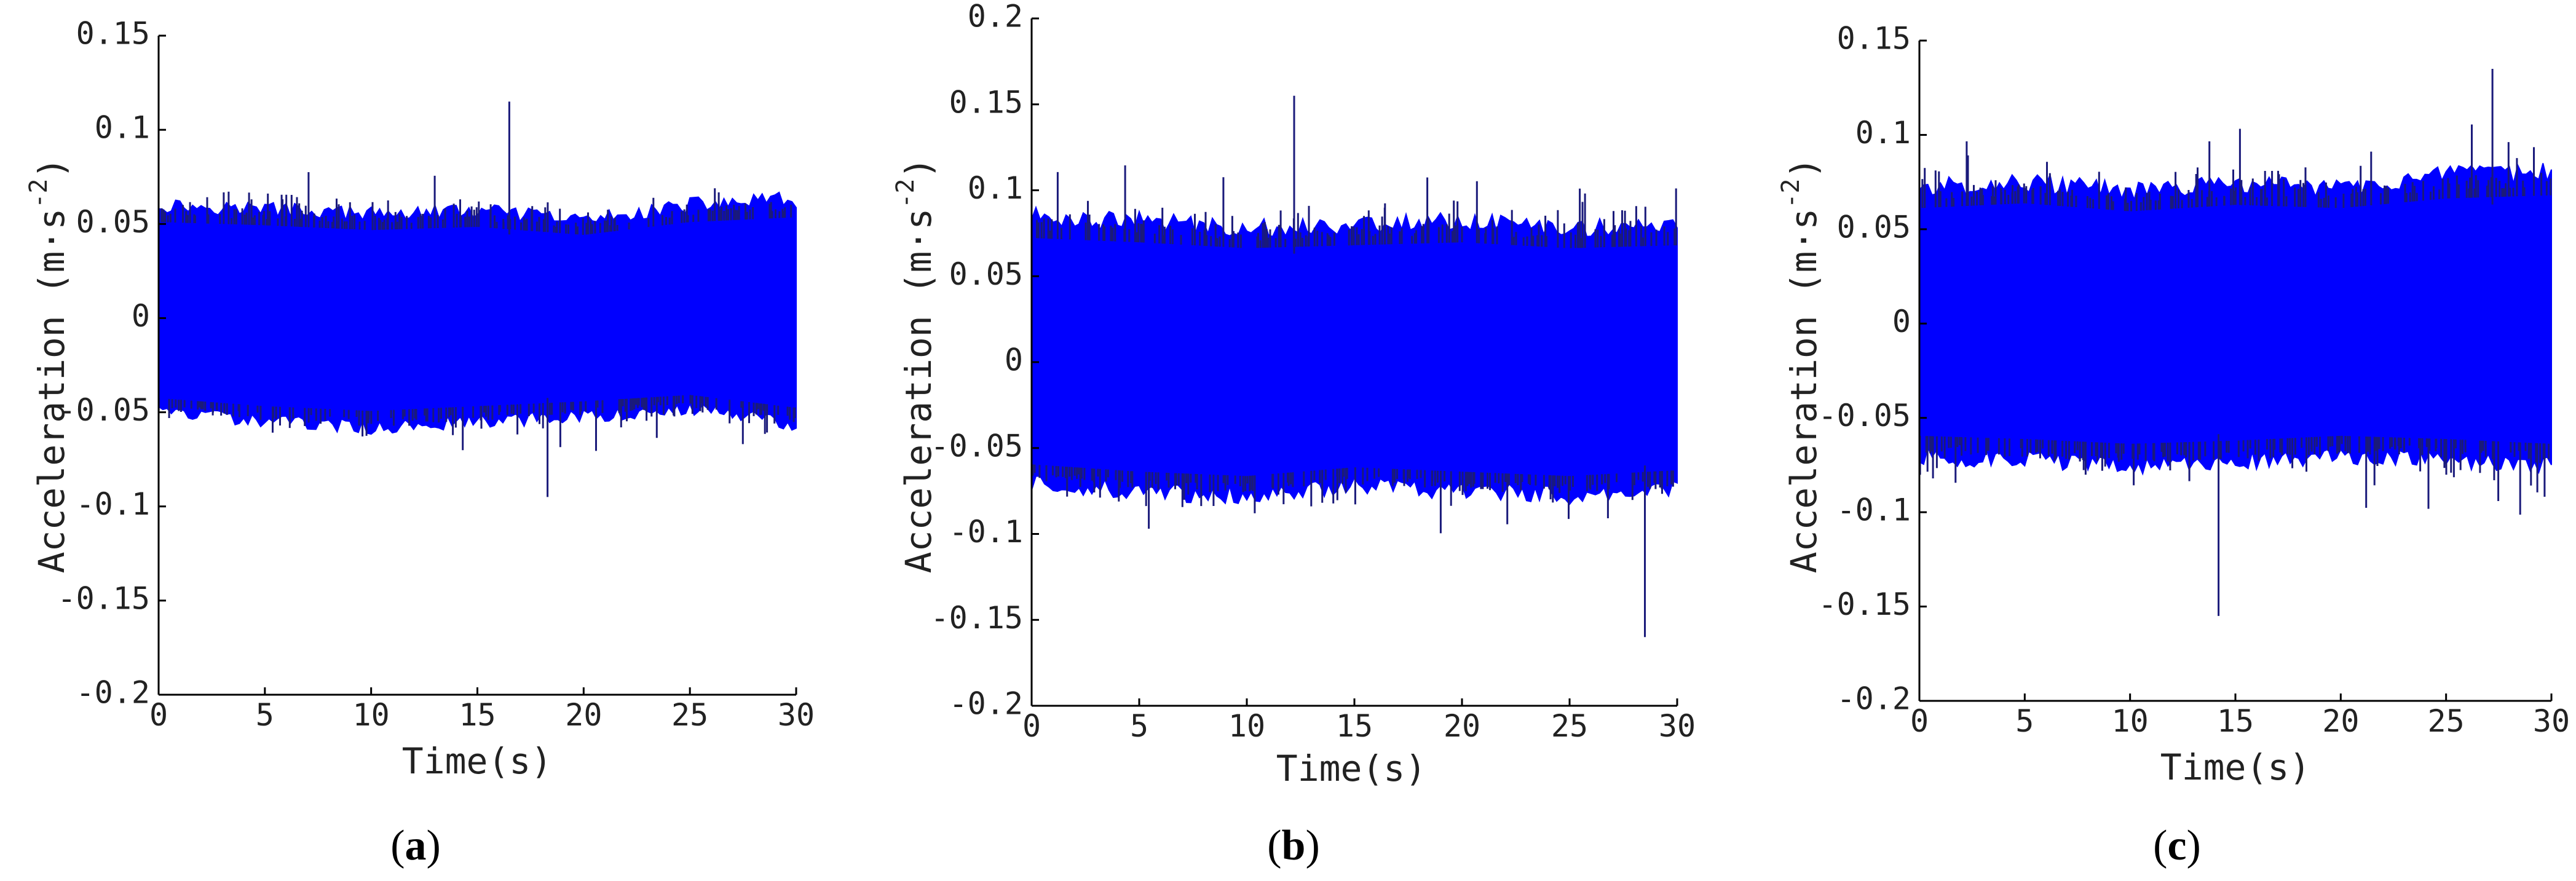  Describe the element at coordinates (49, 365) in the screenshot. I see `y-axis-title-a: Acceleration (m·s-2)` at that location.